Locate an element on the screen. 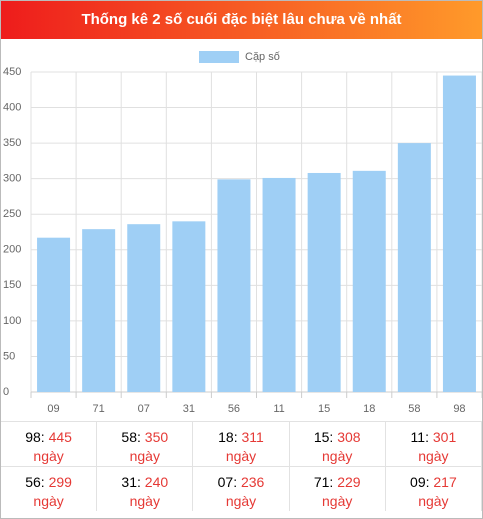 The image size is (483, 519). days-value: 308 is located at coordinates (349, 437).